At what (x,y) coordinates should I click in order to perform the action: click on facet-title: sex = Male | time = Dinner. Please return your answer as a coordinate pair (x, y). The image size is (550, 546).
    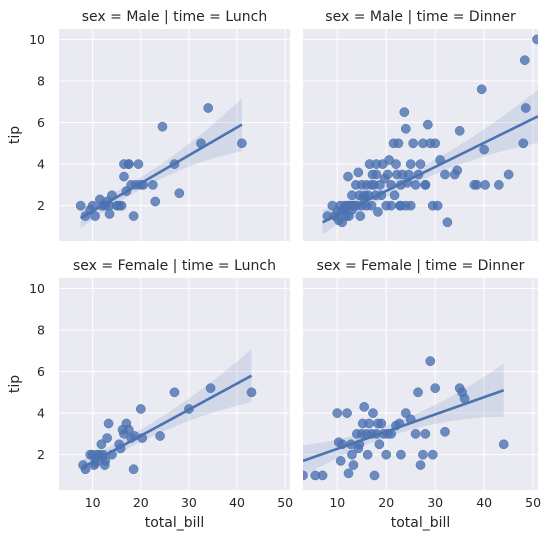
    Looking at the image, I should click on (420, 17).